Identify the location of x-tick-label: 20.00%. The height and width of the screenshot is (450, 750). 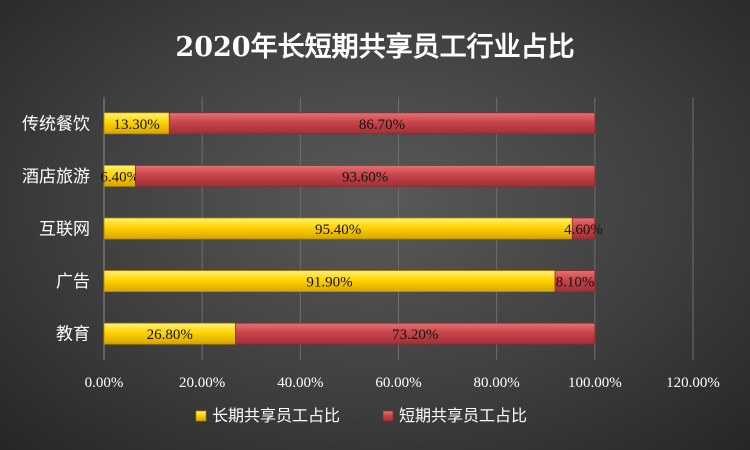
(202, 383).